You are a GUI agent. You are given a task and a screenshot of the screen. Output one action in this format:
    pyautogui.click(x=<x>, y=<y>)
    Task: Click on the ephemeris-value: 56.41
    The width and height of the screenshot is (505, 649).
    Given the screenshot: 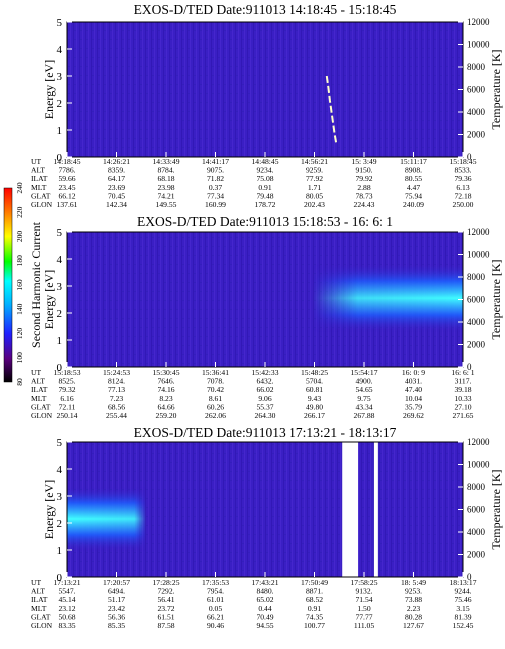 What is the action you would take?
    pyautogui.click(x=165, y=599)
    